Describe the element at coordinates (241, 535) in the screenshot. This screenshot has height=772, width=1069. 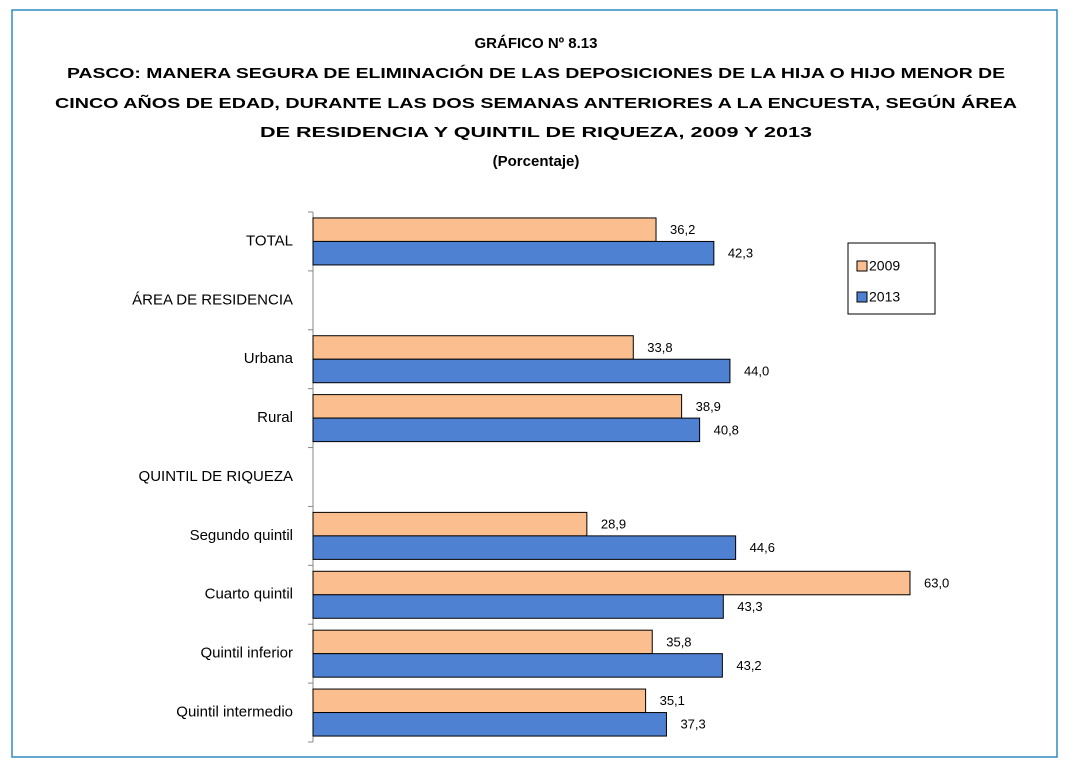
I see `y-tick-label: Segundo quintil` at that location.